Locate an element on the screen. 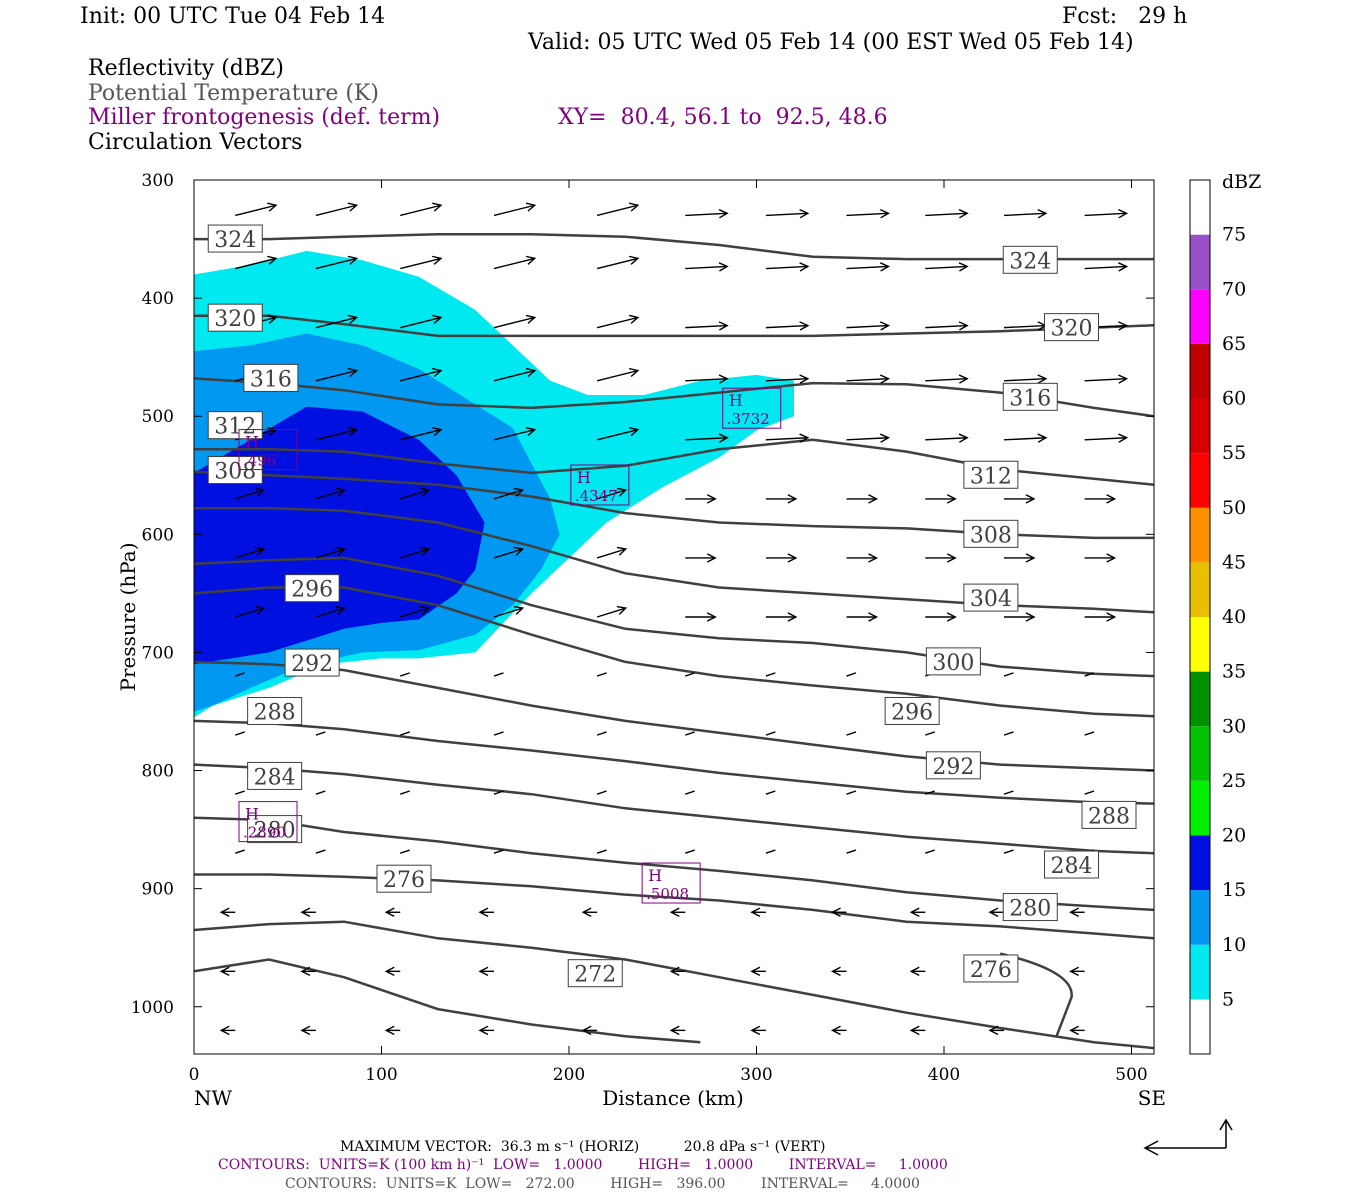 This screenshot has width=1350, height=1200. frontogenesis-max-value: .3732 is located at coordinates (748, 419).